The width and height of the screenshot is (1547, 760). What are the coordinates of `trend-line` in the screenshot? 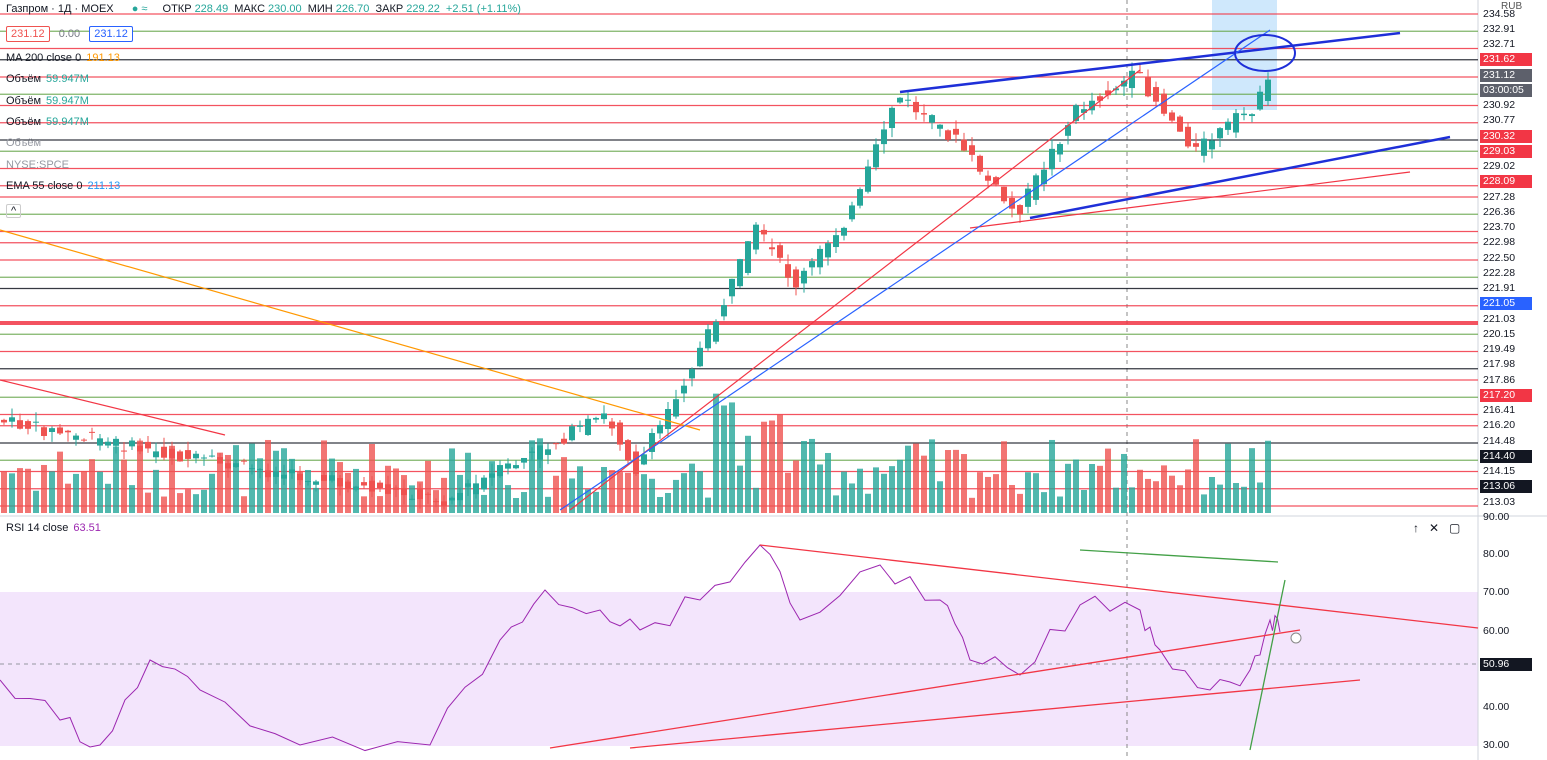 It's located at (113, 407).